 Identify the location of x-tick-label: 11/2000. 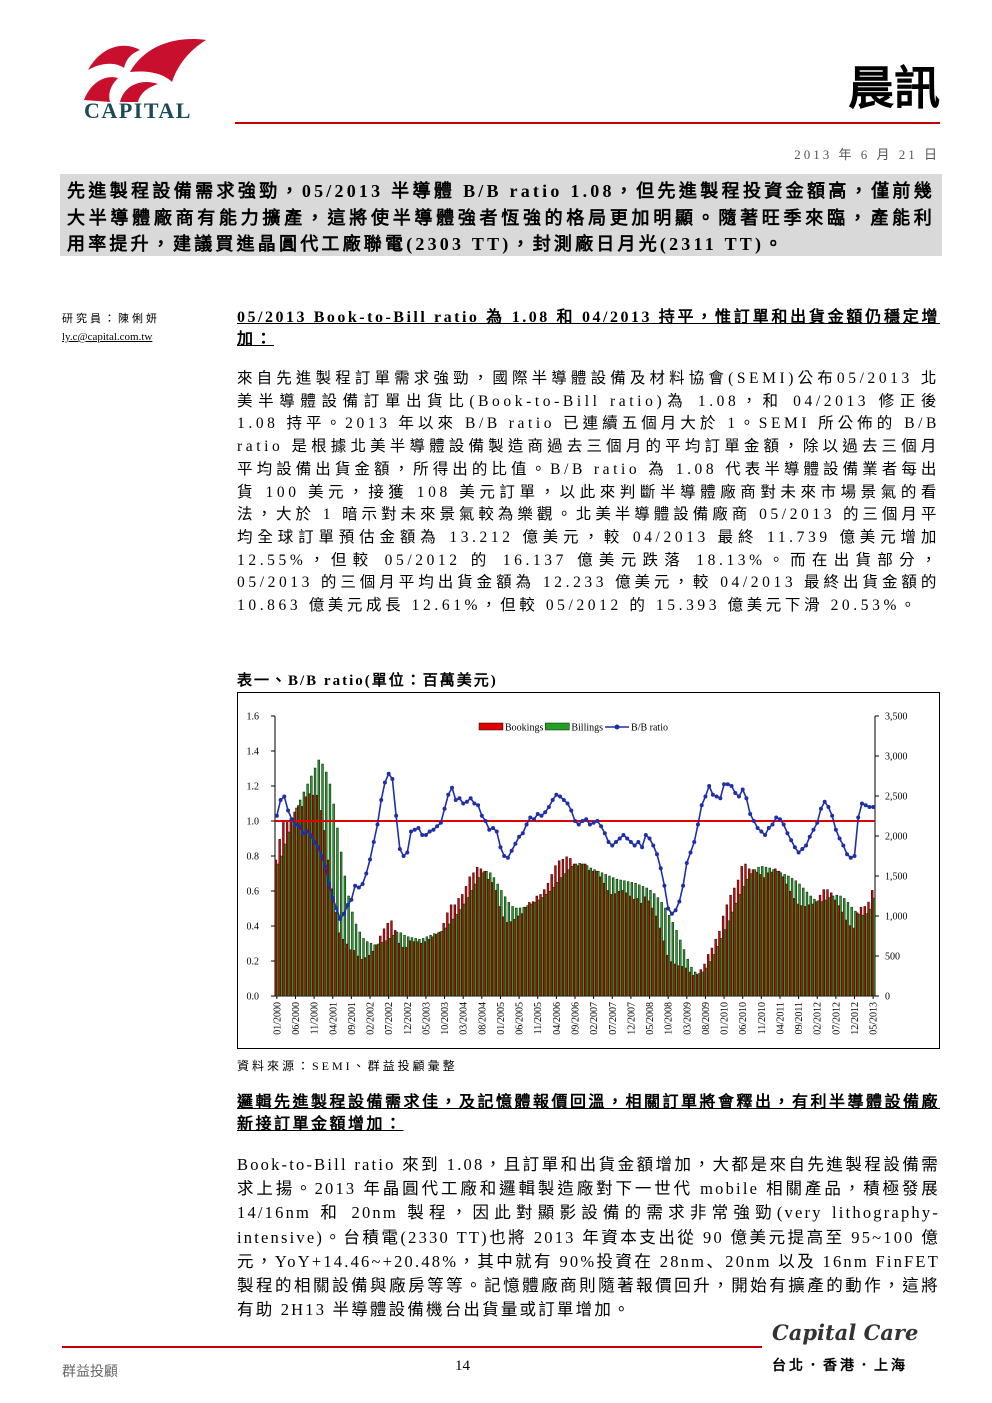
(315, 1018).